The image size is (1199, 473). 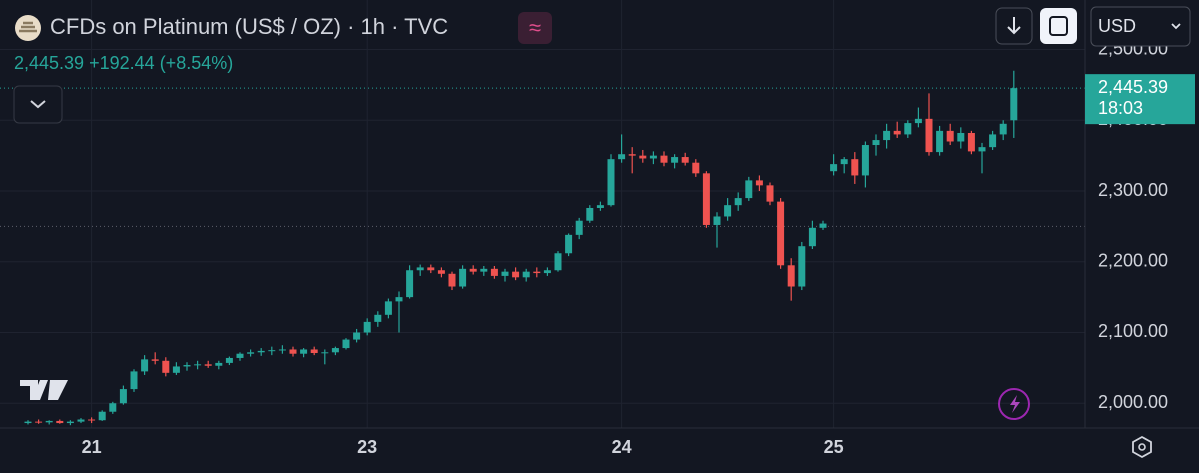 I want to click on legend-values: 2,445.39 +192.44 (+8.54%), so click(x=123, y=63).